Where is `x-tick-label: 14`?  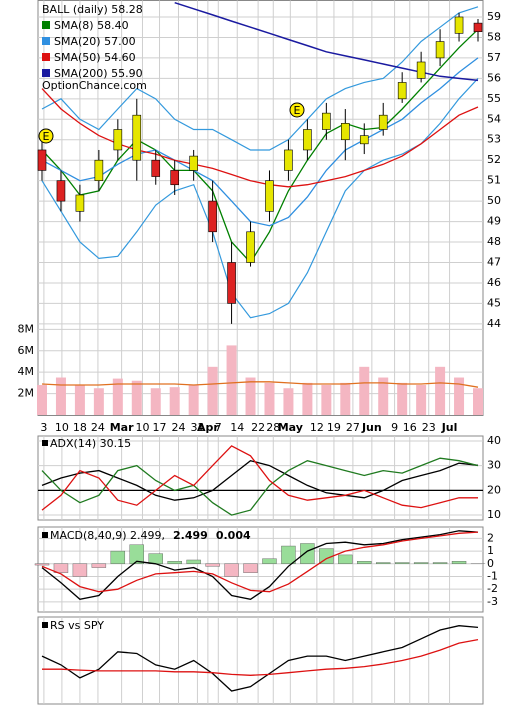 x-tick-label: 14 is located at coordinates (237, 427).